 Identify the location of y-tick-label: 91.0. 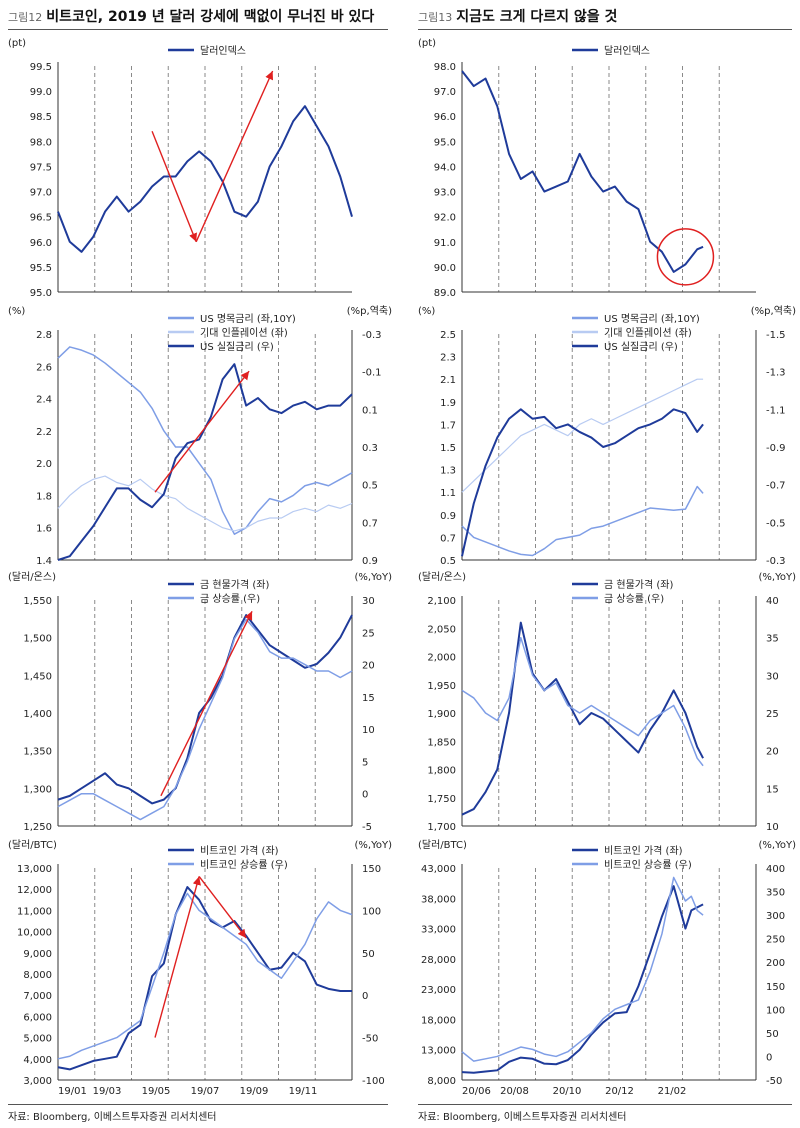
(445, 243).